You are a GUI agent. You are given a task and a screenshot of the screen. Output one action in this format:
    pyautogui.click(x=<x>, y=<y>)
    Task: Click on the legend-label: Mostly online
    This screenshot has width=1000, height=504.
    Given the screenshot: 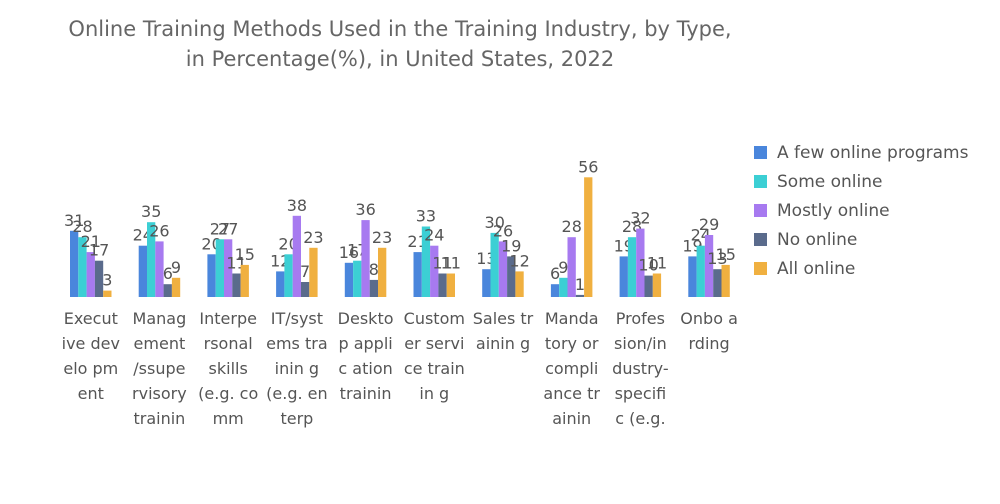 What is the action you would take?
    pyautogui.click(x=833, y=210)
    